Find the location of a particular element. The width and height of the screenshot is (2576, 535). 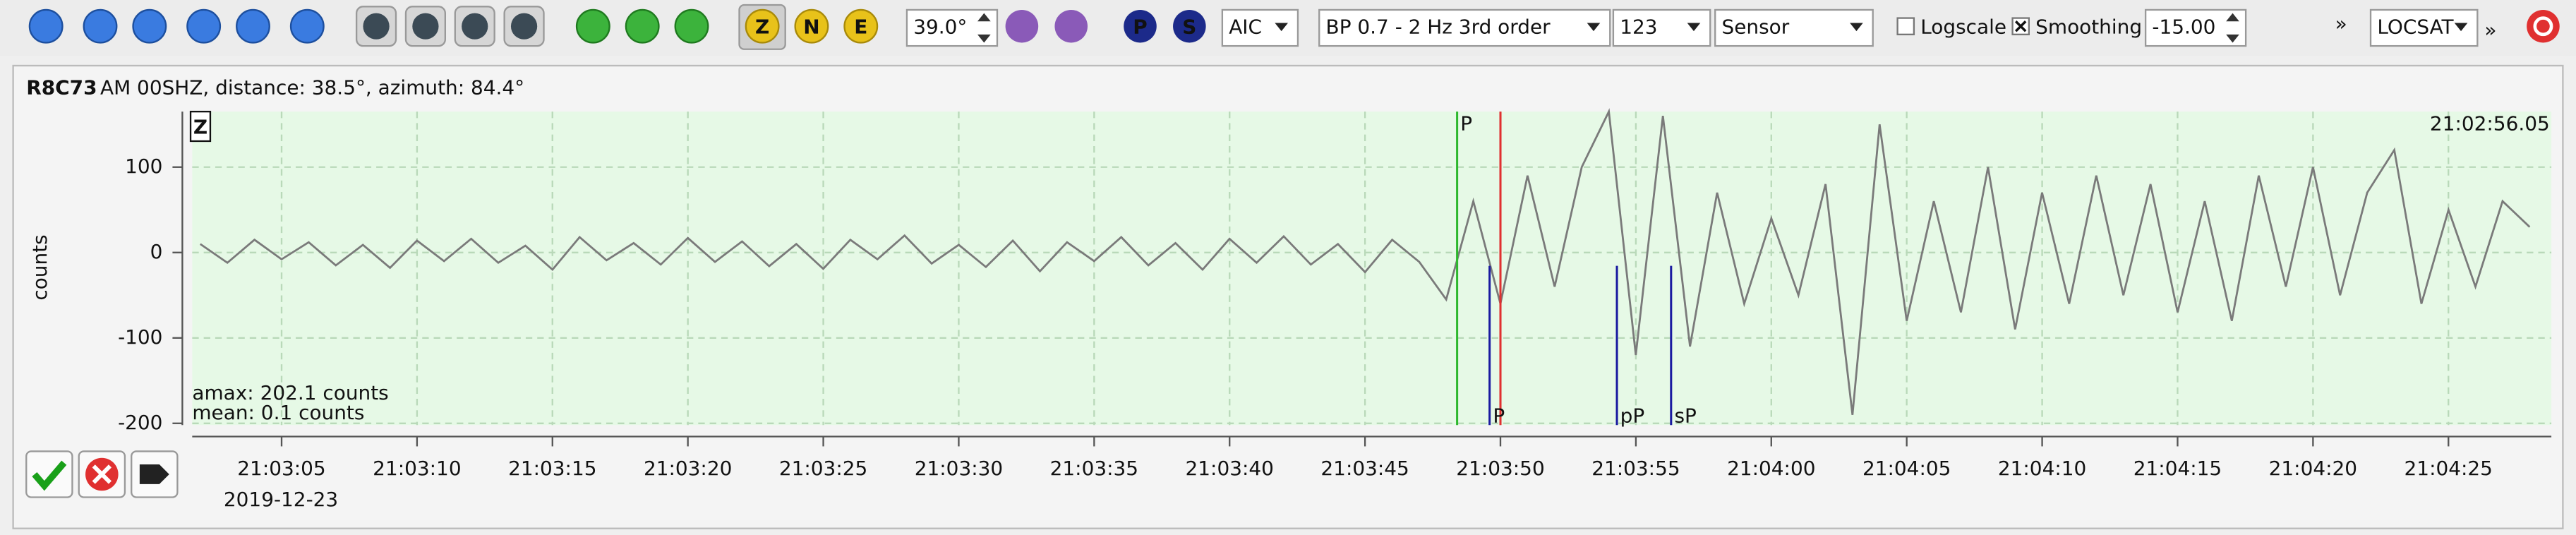

component-label: Z is located at coordinates (200, 126).